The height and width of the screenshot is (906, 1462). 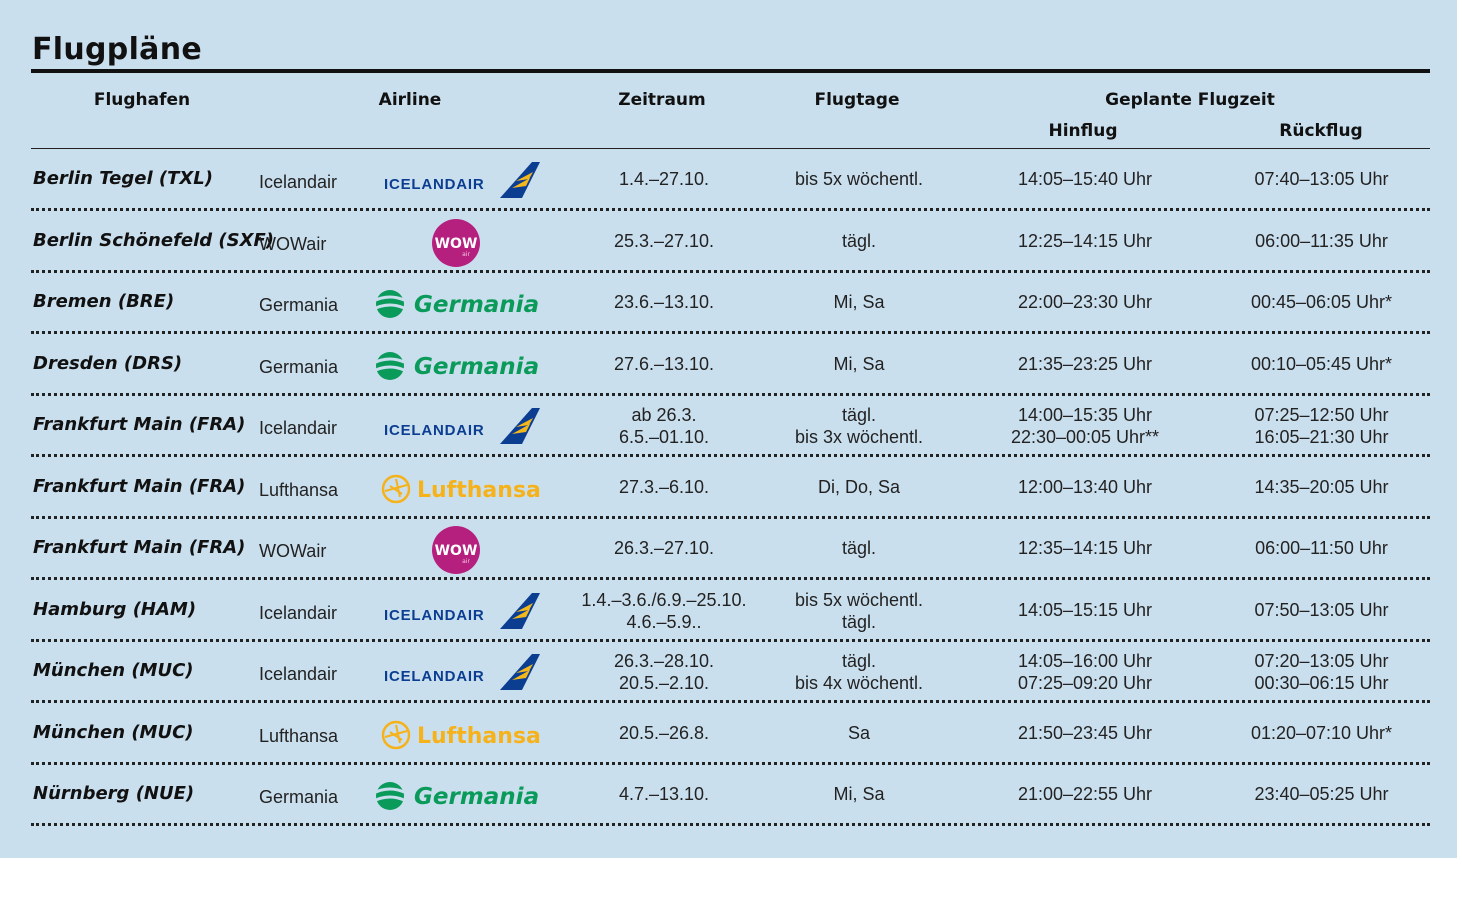 I want to click on outbound-time-cell: 12:00–13:40 Uhr, so click(x=1085, y=487).